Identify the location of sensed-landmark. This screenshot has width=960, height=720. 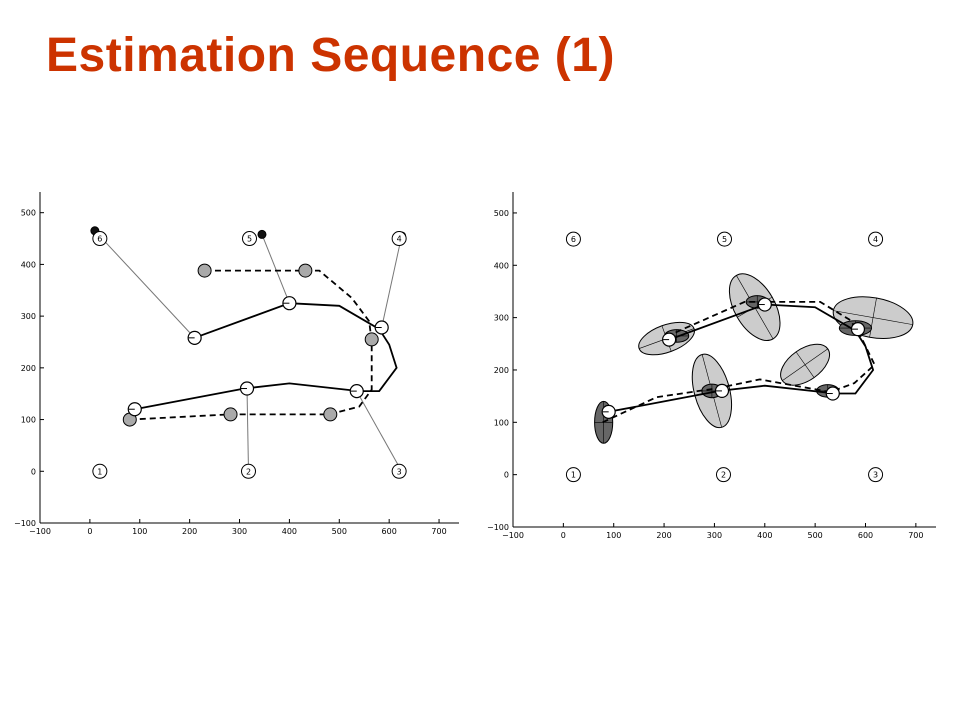
(262, 234).